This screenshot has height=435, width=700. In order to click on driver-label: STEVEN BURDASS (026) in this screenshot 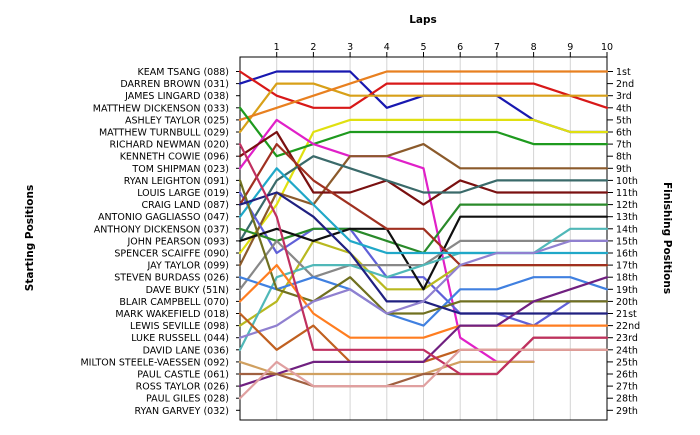, I will do `click(171, 278)`.